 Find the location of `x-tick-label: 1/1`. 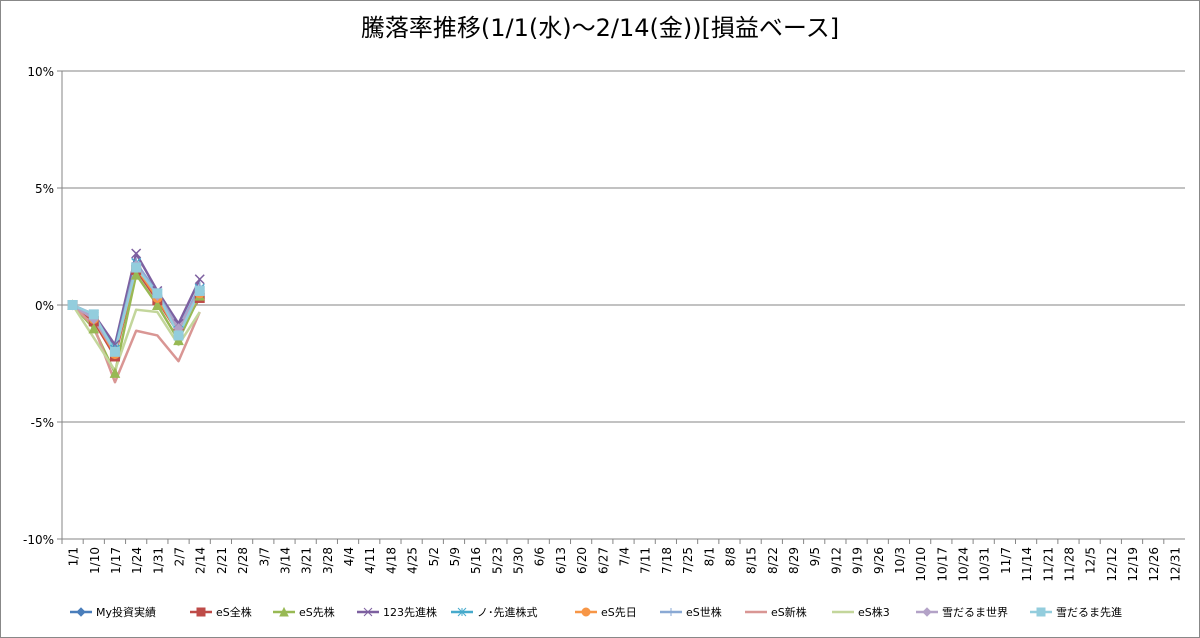

x-tick-label: 1/1 is located at coordinates (74, 556).